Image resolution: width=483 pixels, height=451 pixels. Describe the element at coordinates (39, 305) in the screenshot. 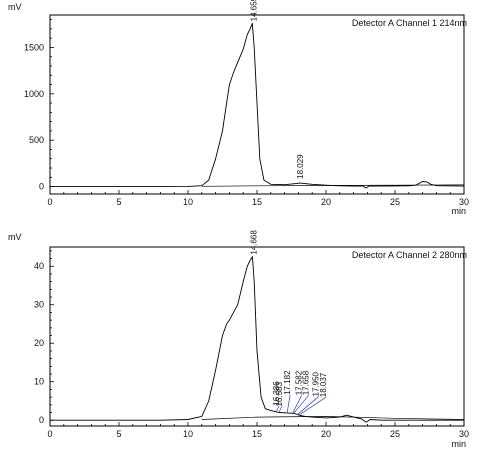

I see `y-tick-label: 30` at that location.